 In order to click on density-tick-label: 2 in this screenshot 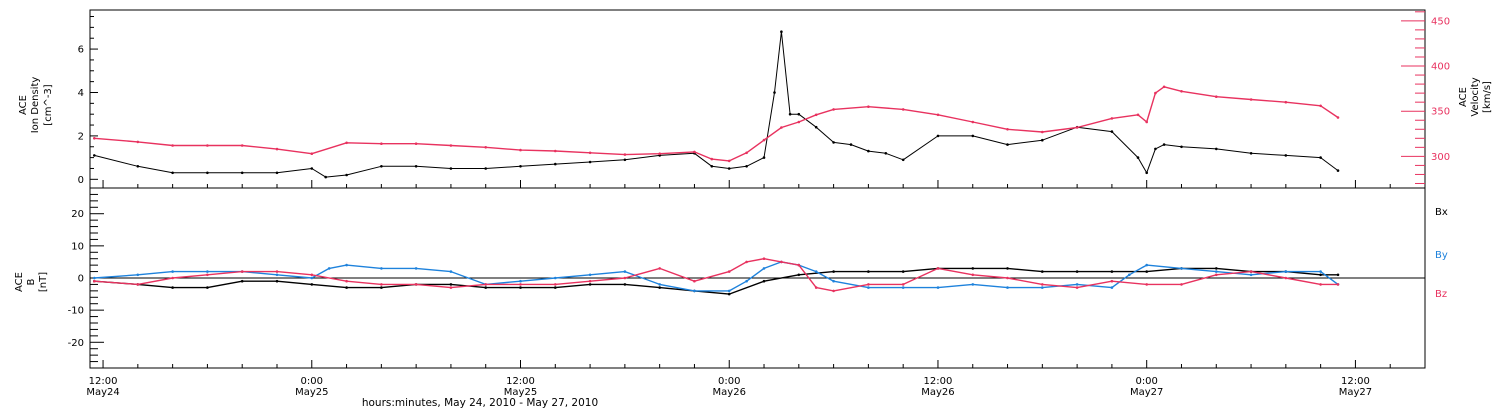, I will do `click(81, 136)`.